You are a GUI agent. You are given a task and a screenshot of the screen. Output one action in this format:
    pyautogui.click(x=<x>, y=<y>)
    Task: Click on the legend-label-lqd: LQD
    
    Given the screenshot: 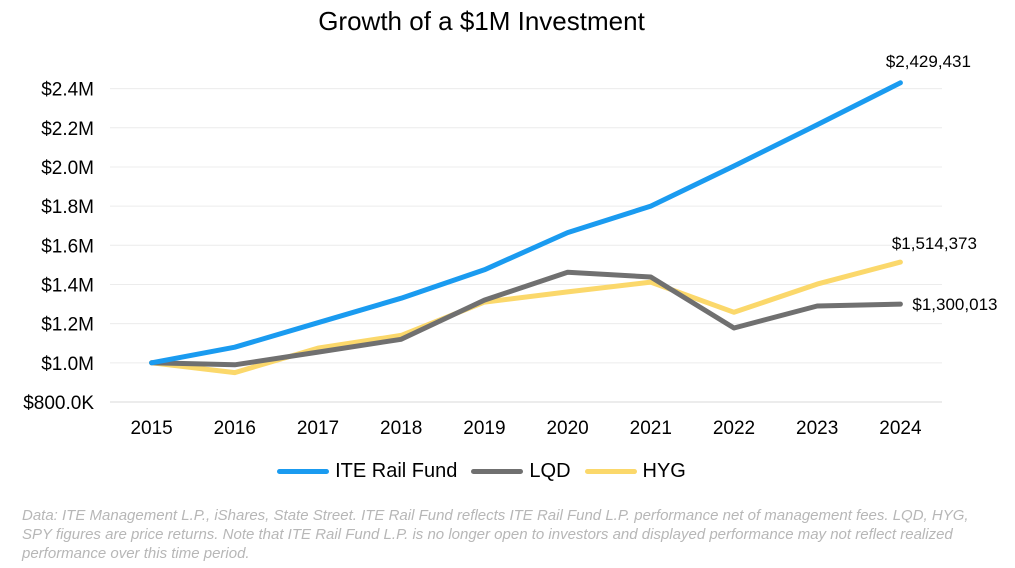 What is the action you would take?
    pyautogui.click(x=550, y=471)
    